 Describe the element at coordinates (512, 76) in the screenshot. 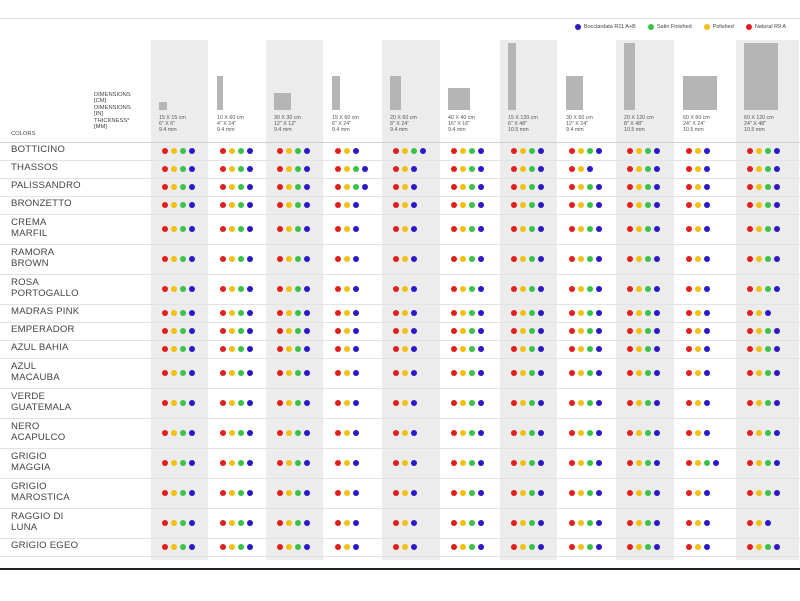

I see `size-tile-icon` at that location.